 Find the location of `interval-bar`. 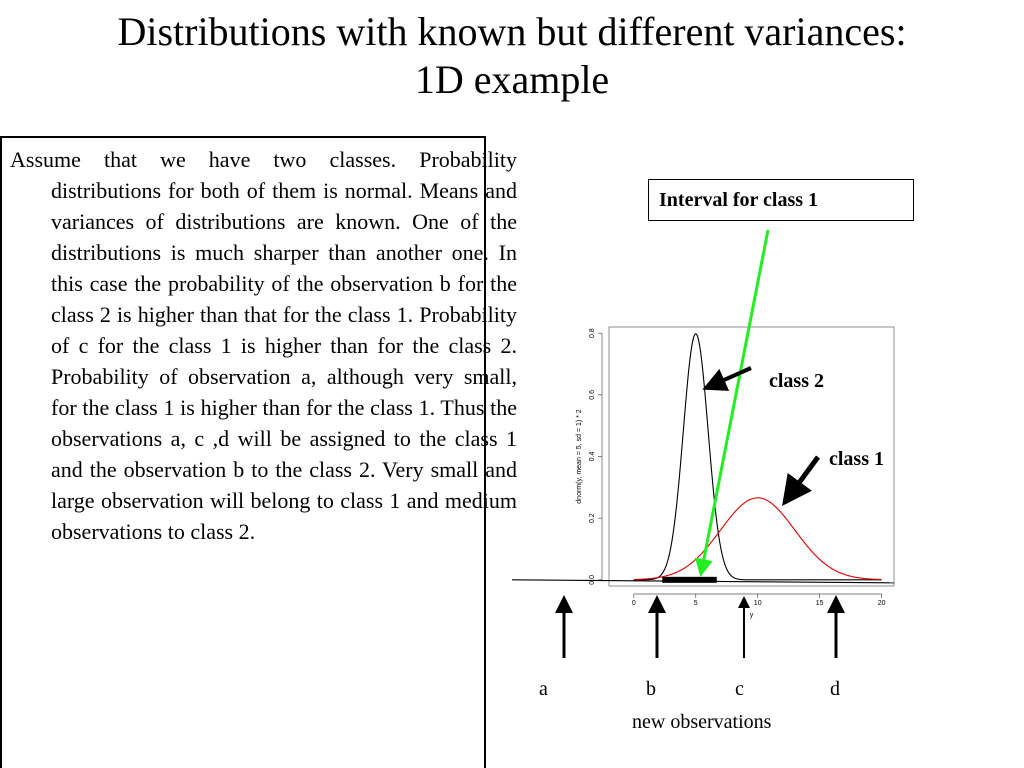

interval-bar is located at coordinates (689, 579).